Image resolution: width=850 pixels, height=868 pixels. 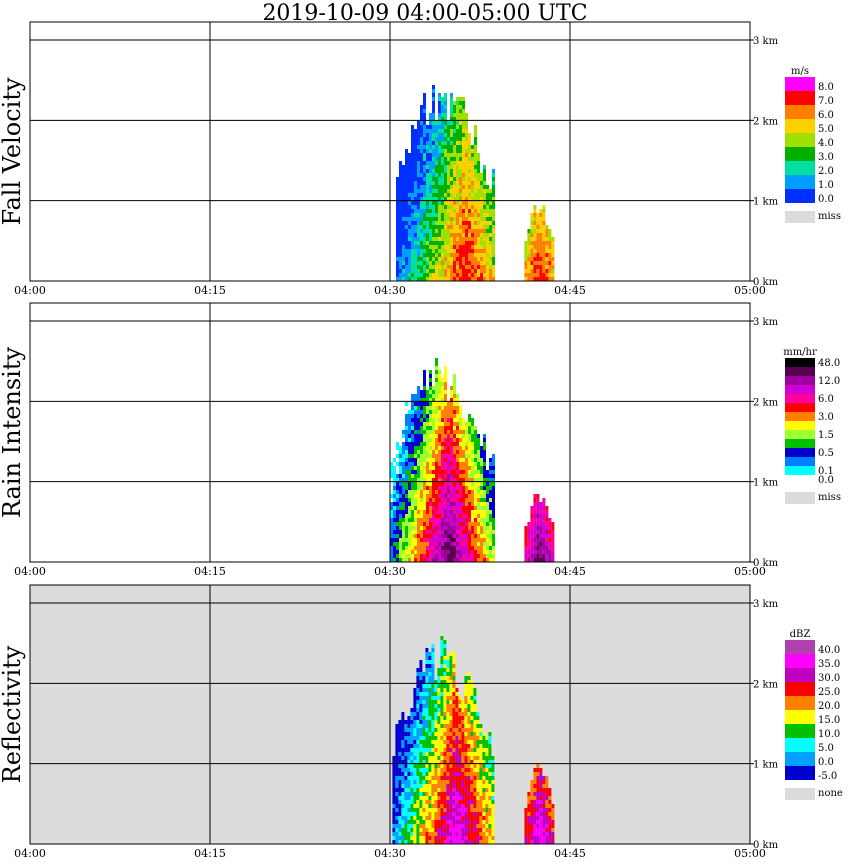 I want to click on colorbar-label: 30.0, so click(x=829, y=678).